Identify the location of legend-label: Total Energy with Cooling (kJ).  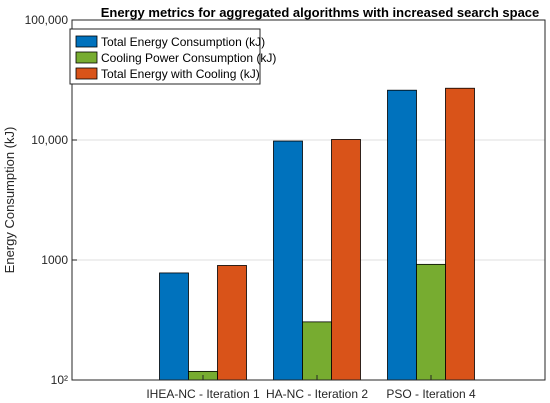
(180, 74).